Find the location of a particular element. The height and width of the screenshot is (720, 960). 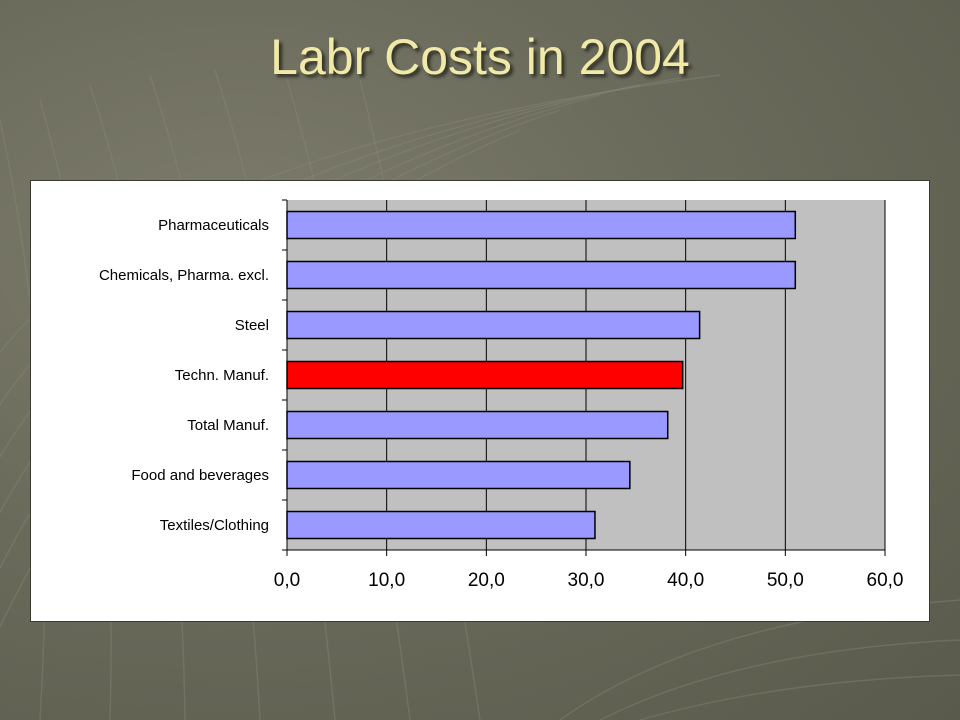

category-label: Total Manuf. is located at coordinates (228, 425).